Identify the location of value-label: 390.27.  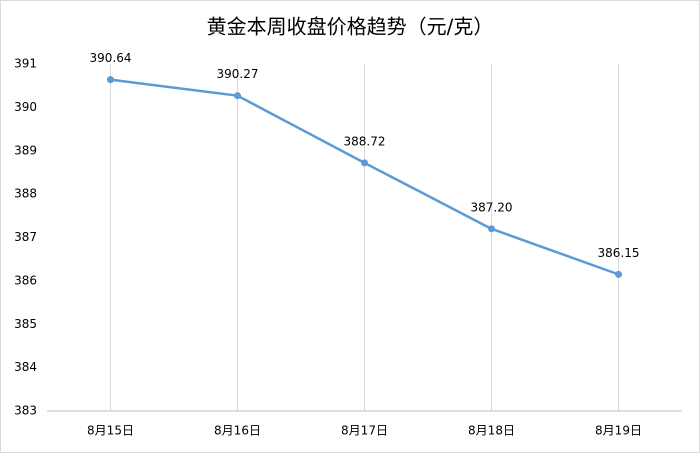
(238, 74).